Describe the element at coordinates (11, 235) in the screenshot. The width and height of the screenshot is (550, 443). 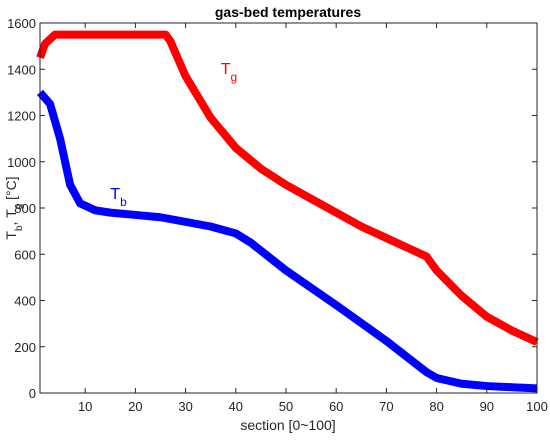
I see `y-label-part: T` at that location.